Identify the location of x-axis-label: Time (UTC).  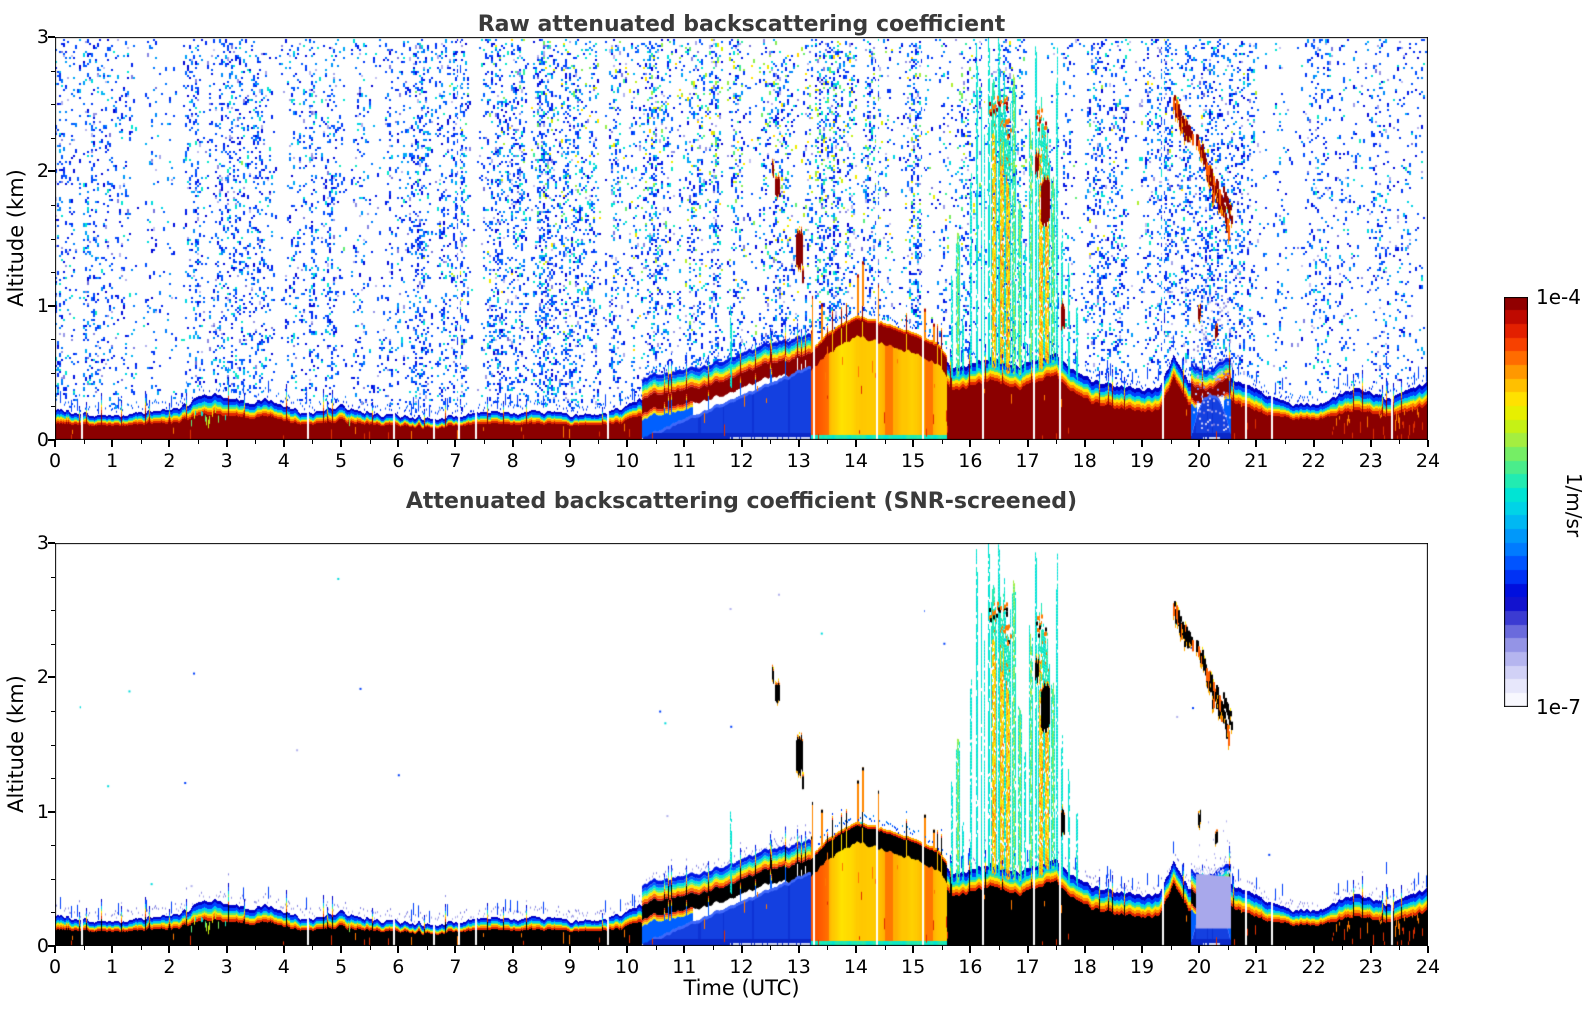
(741, 988).